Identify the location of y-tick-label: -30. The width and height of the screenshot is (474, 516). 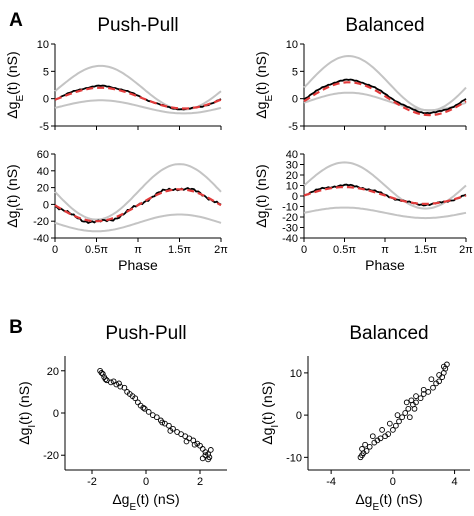
(290, 229).